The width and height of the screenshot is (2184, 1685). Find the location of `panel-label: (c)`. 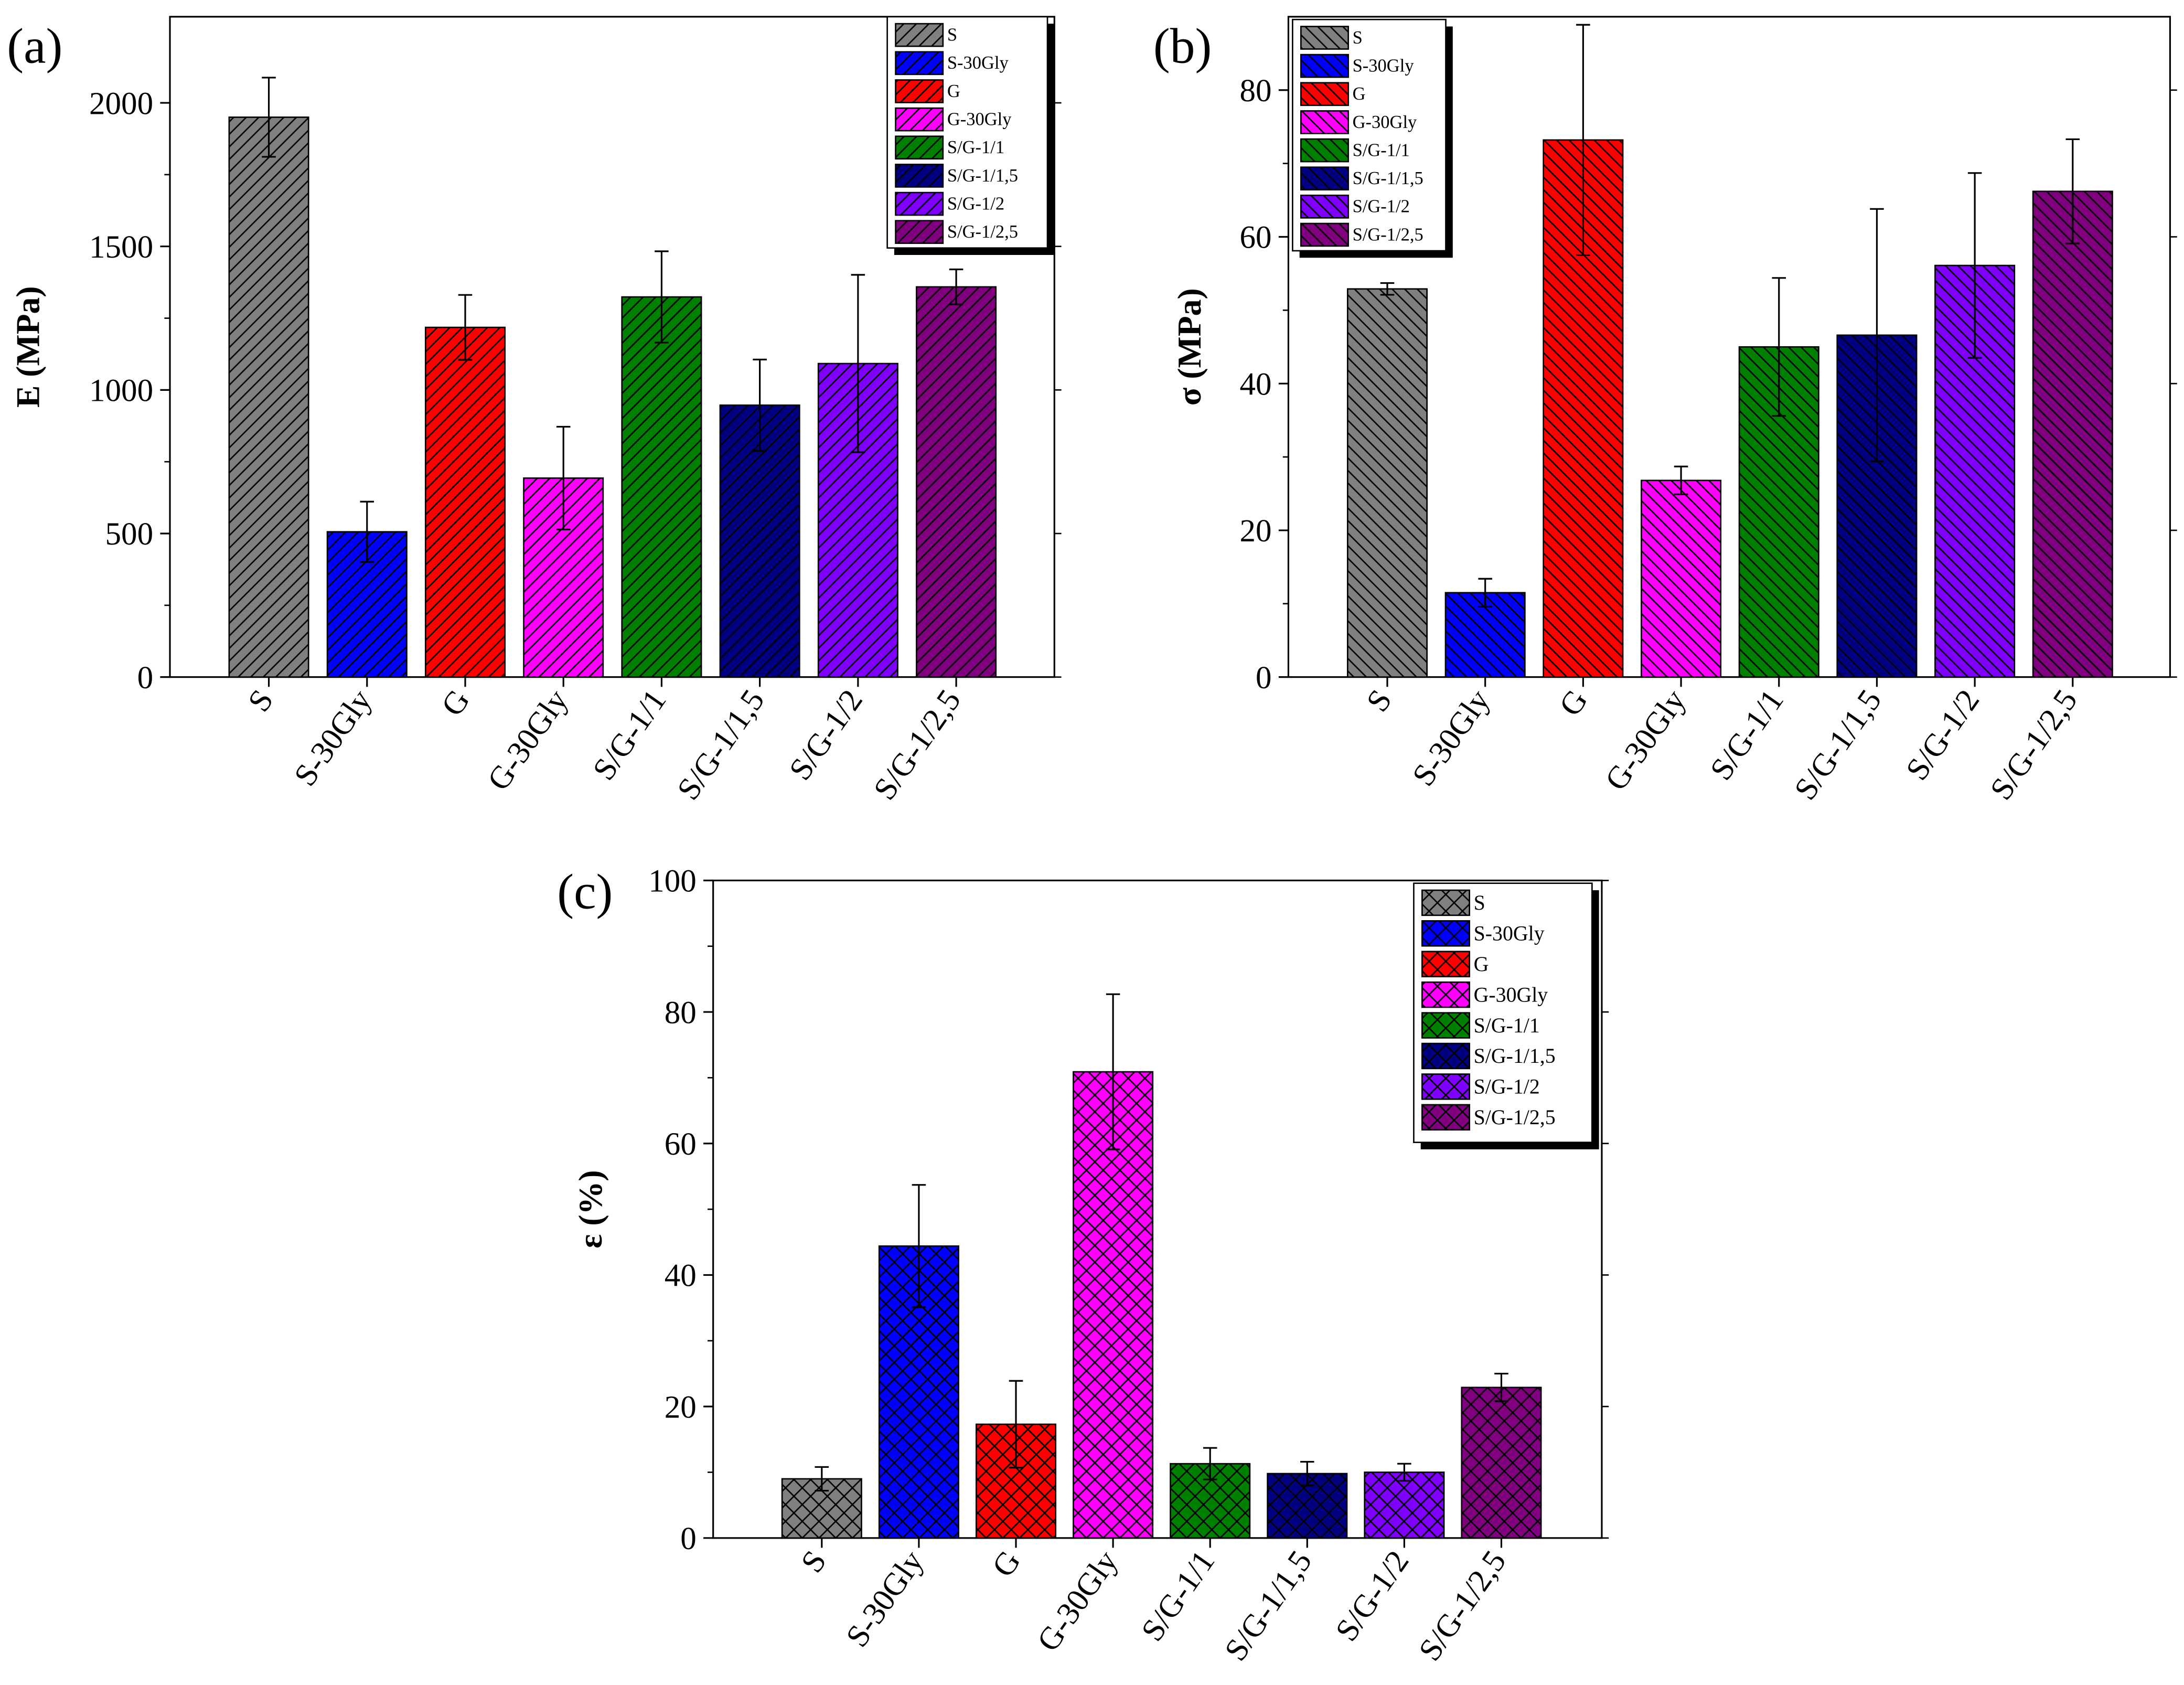

panel-label: (c) is located at coordinates (585, 891).